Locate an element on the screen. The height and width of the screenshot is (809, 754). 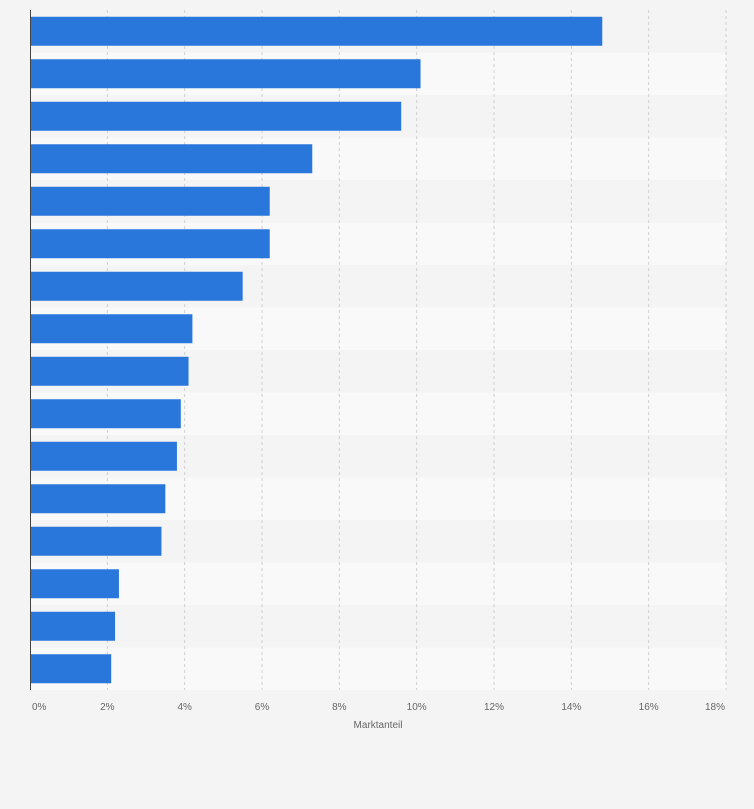
x-tick-label: 0% is located at coordinates (39, 707).